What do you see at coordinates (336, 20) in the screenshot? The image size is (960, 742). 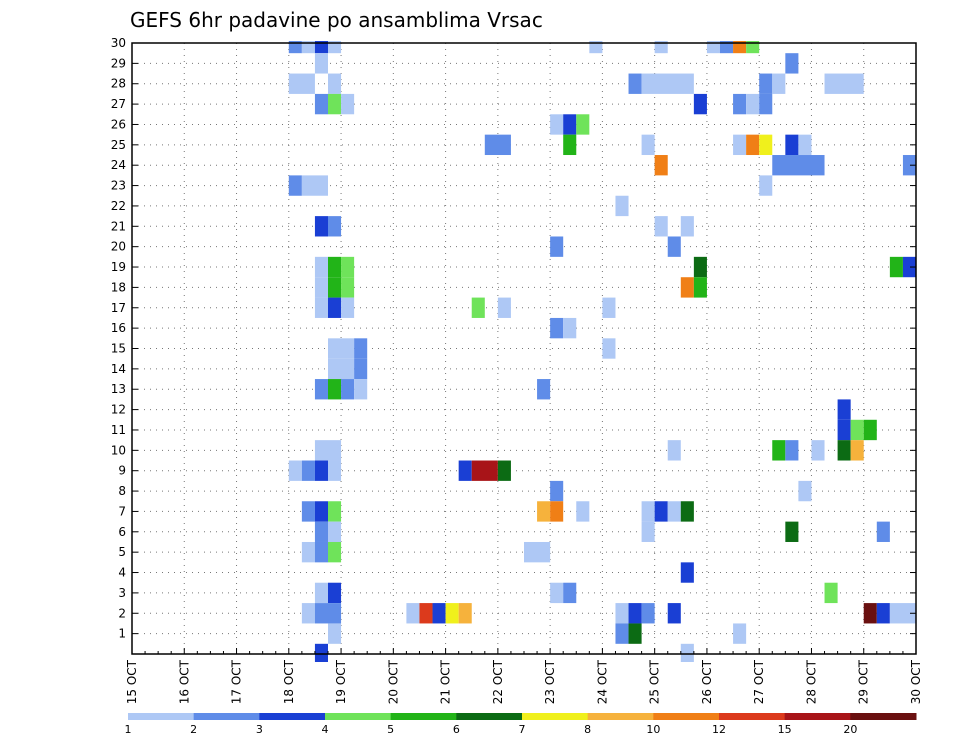 I see `chart-title: GEFS 6hr padavine po ansamblima Vrsac` at bounding box center [336, 20].